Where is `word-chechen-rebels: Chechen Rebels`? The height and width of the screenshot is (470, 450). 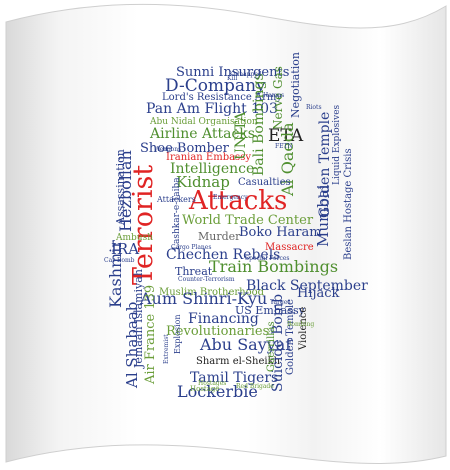 word-chechen-rebels: Chechen Rebels is located at coordinates (223, 255).